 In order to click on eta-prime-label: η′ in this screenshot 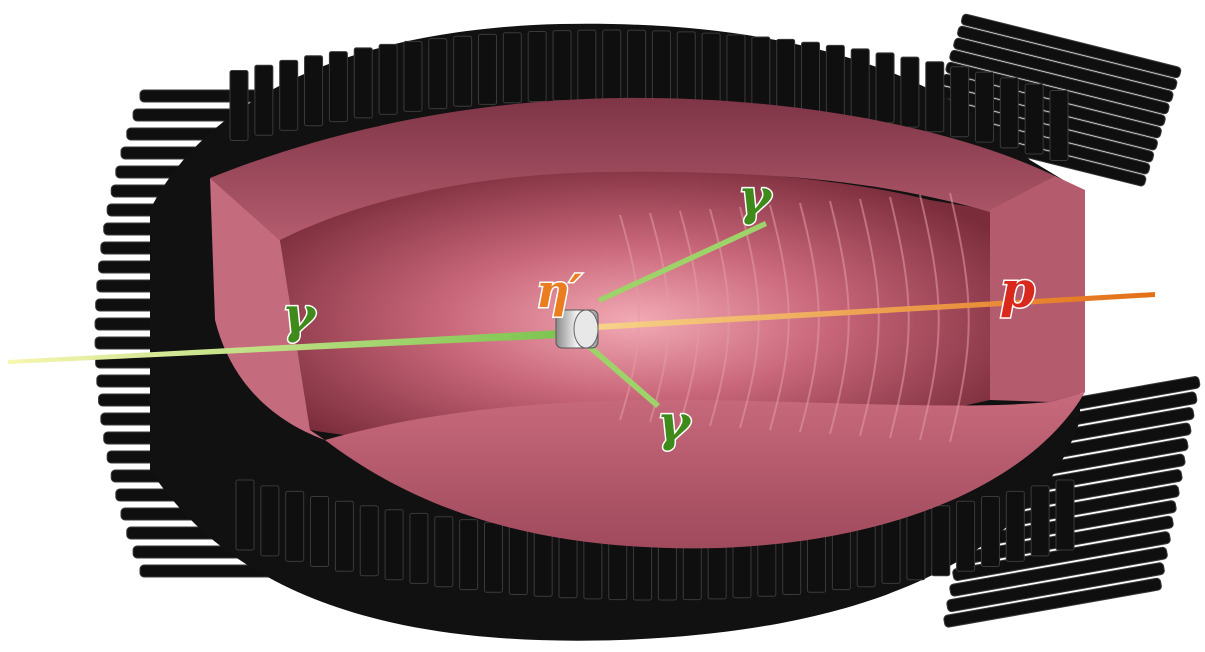, I will do `click(559, 291)`.